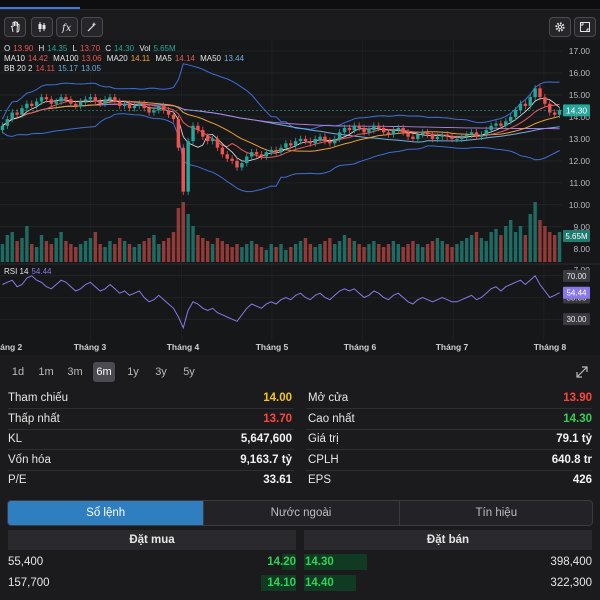 The height and width of the screenshot is (600, 600). What do you see at coordinates (323, 459) in the screenshot?
I see `stat-label: CPLH` at bounding box center [323, 459].